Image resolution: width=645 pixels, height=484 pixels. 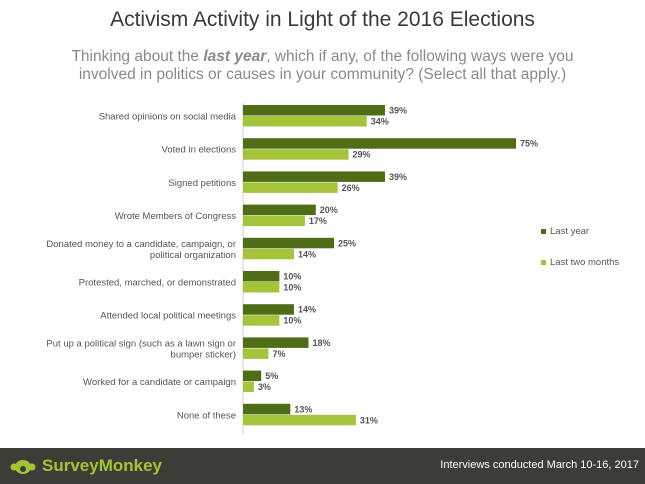 I want to click on data-label: 75%, so click(x=529, y=144).